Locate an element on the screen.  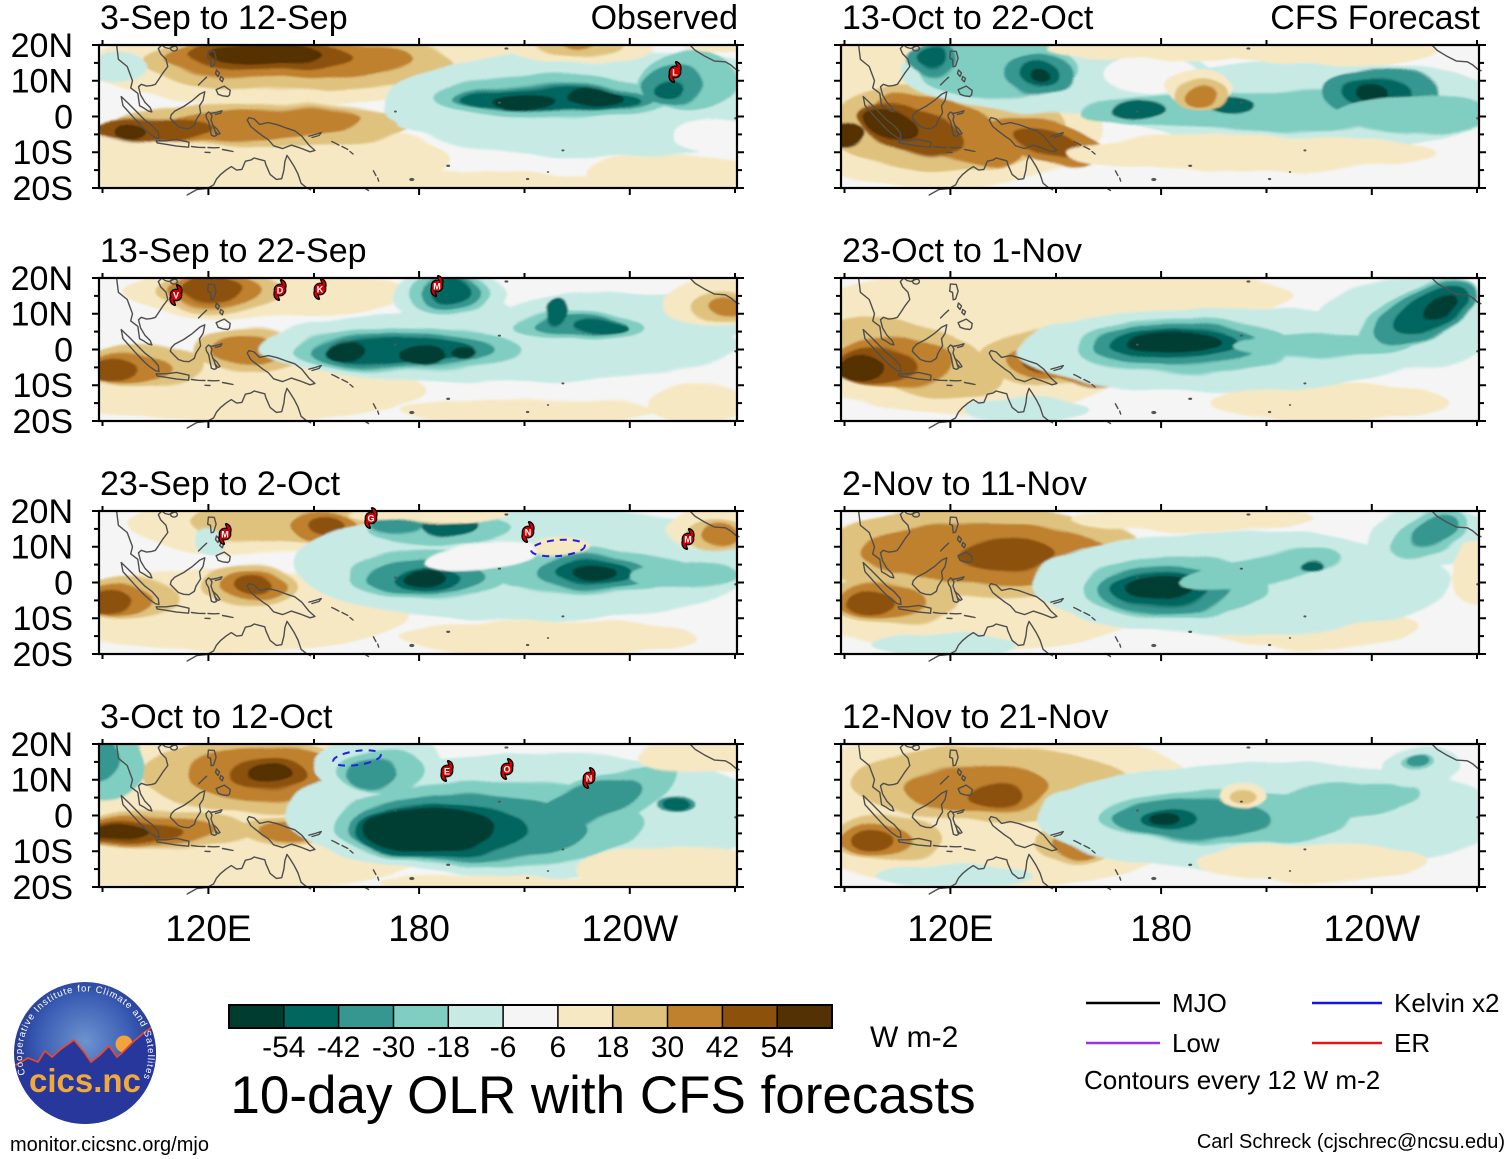
svg-text: K is located at coordinates (320, 290).